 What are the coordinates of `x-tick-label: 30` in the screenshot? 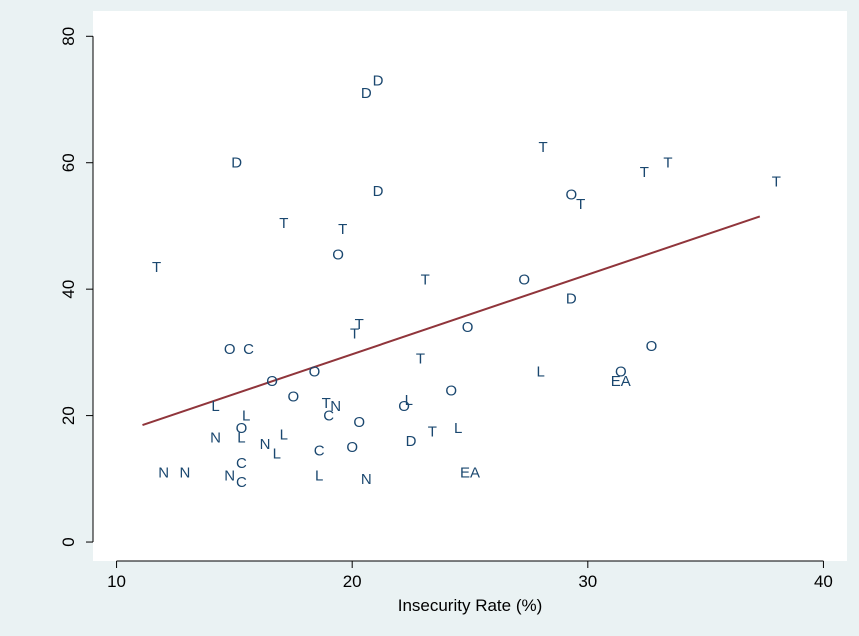 It's located at (587, 581).